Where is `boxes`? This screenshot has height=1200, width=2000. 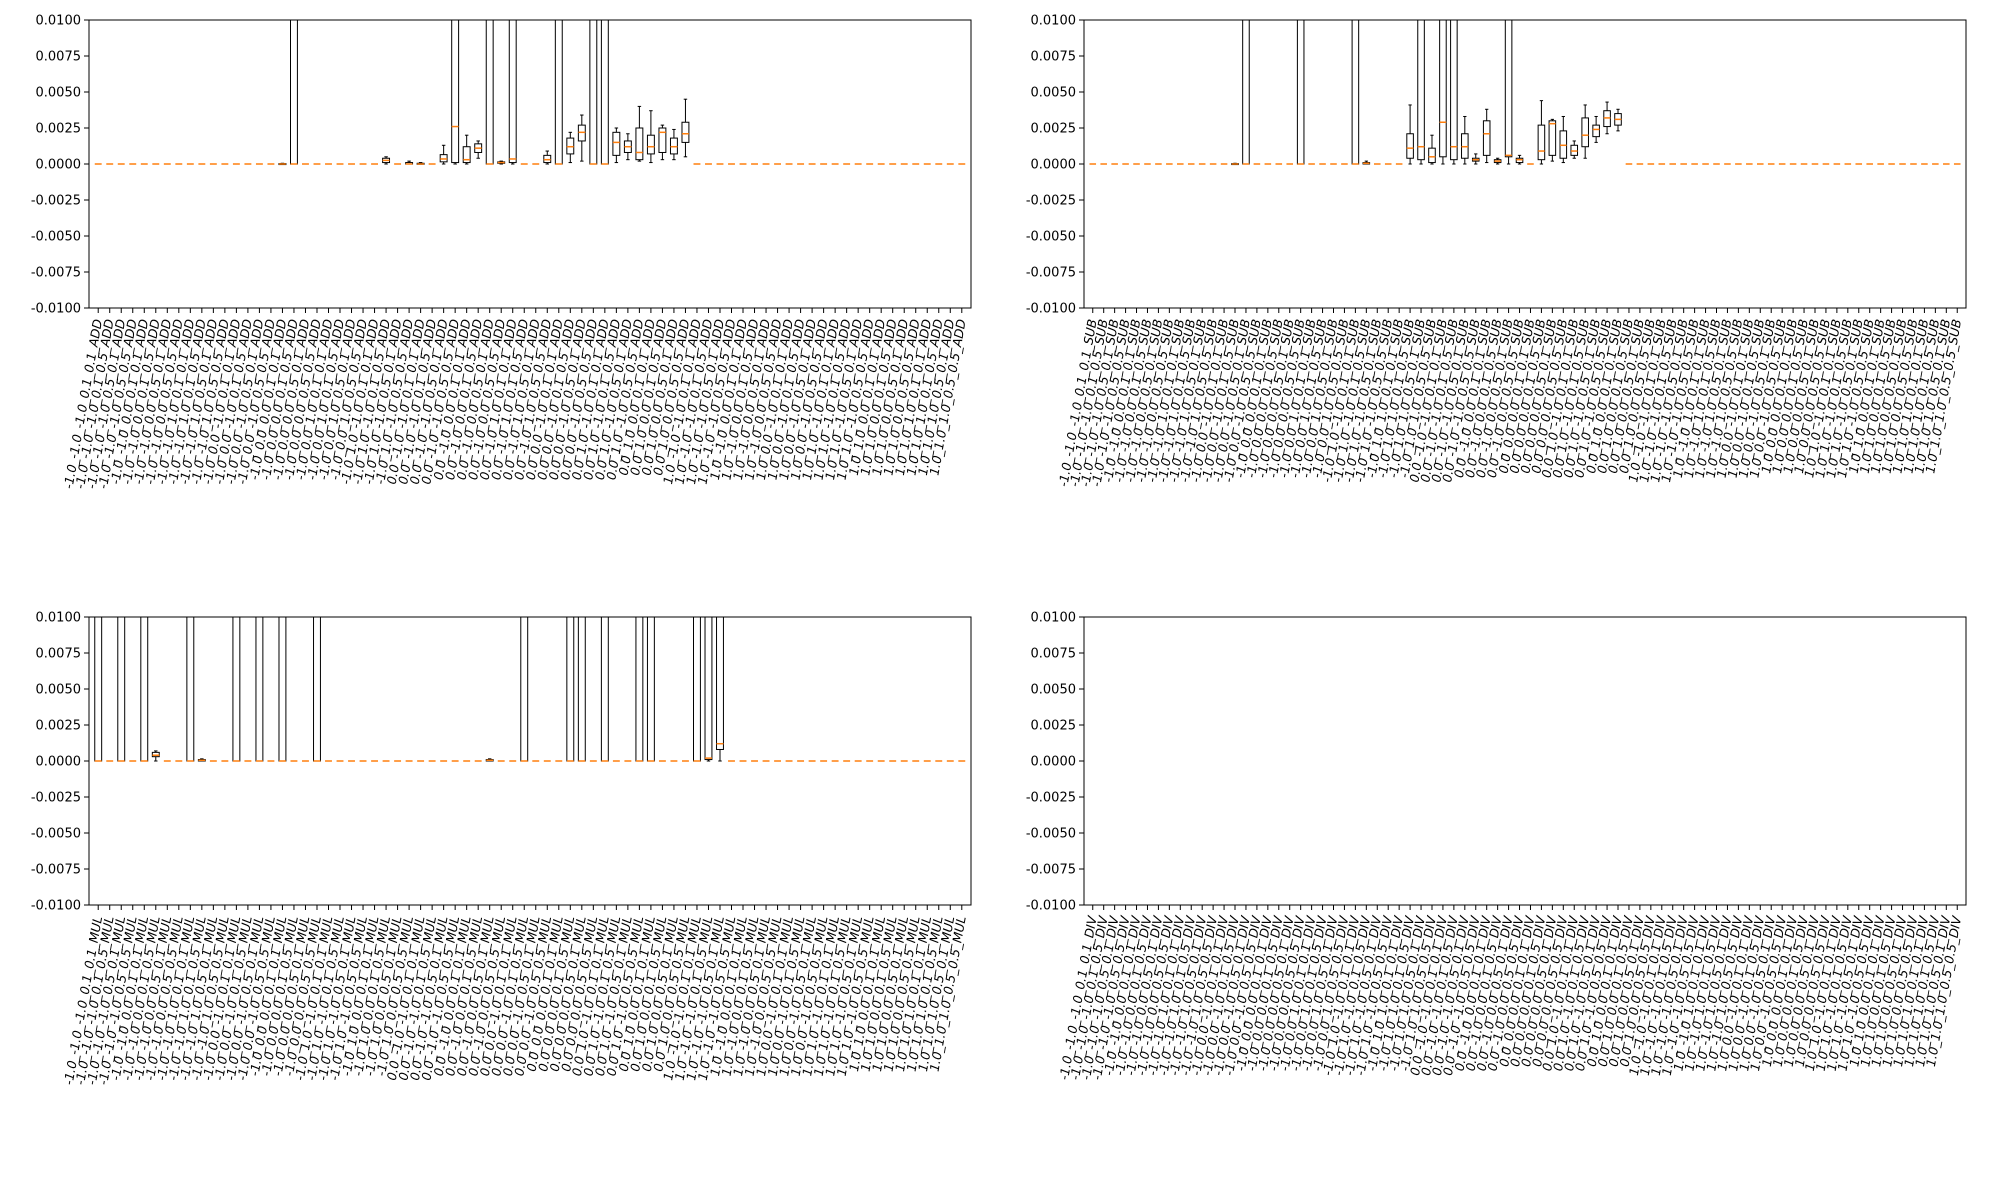 boxes is located at coordinates (530, 689).